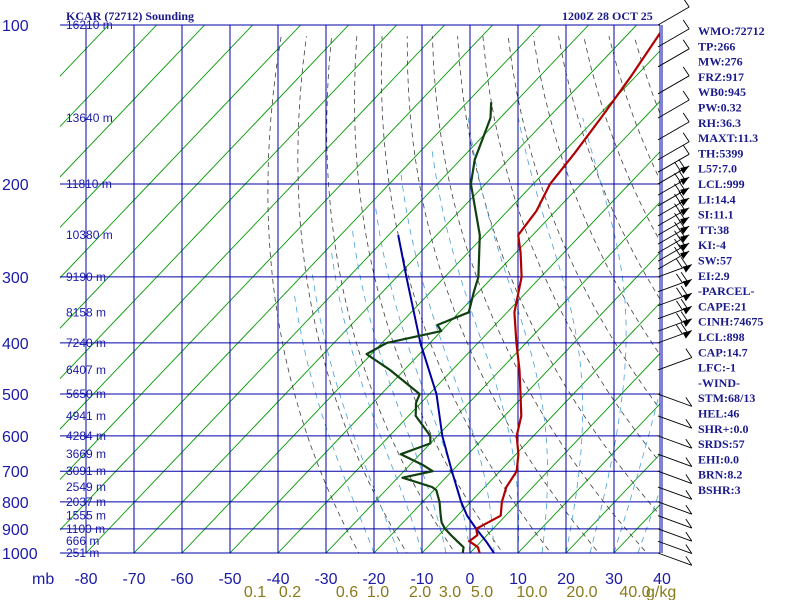  I want to click on height-label: 4941 m, so click(86, 416).